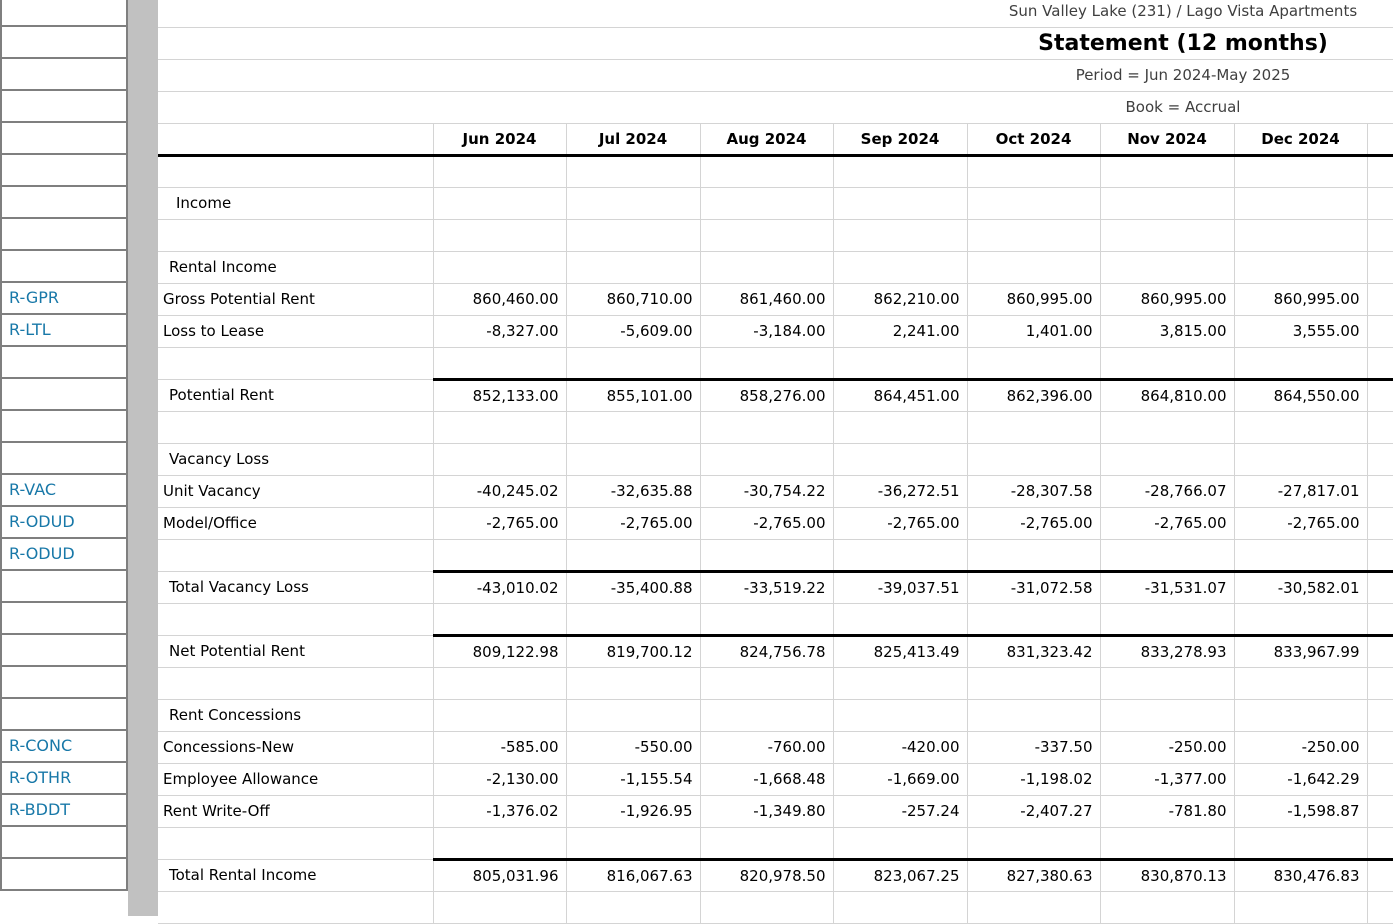 This screenshot has height=924, width=1393. What do you see at coordinates (295, 587) in the screenshot?
I see `row-label: Total Vacancy Loss` at bounding box center [295, 587].